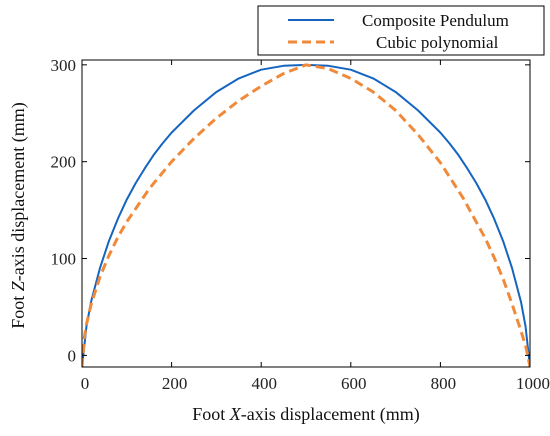 The width and height of the screenshot is (550, 436). Describe the element at coordinates (175, 383) in the screenshot. I see `x-tick-label: 200` at that location.